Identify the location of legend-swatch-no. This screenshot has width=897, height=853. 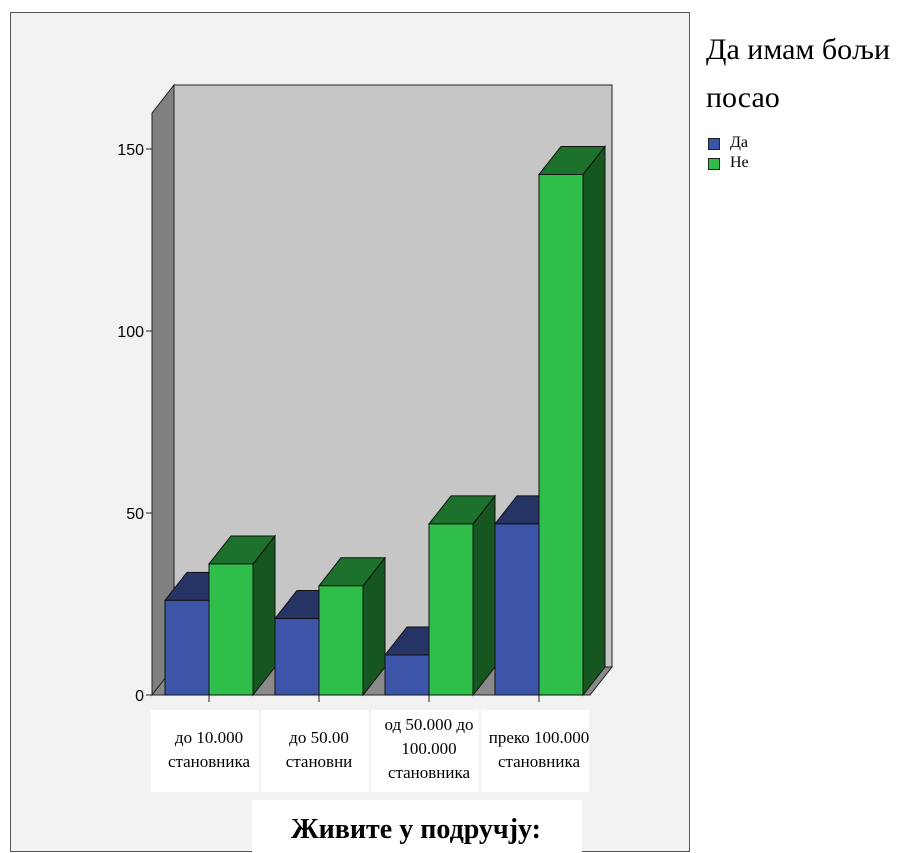
(714, 164).